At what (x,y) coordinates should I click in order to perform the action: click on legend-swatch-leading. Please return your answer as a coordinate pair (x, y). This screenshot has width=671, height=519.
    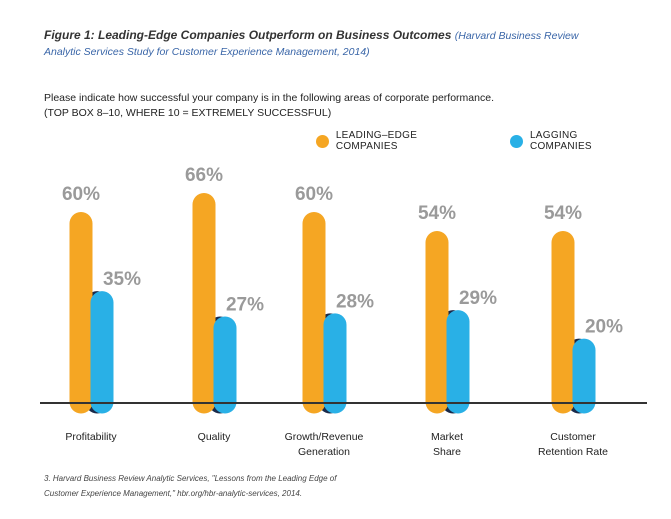
    Looking at the image, I should click on (322, 141).